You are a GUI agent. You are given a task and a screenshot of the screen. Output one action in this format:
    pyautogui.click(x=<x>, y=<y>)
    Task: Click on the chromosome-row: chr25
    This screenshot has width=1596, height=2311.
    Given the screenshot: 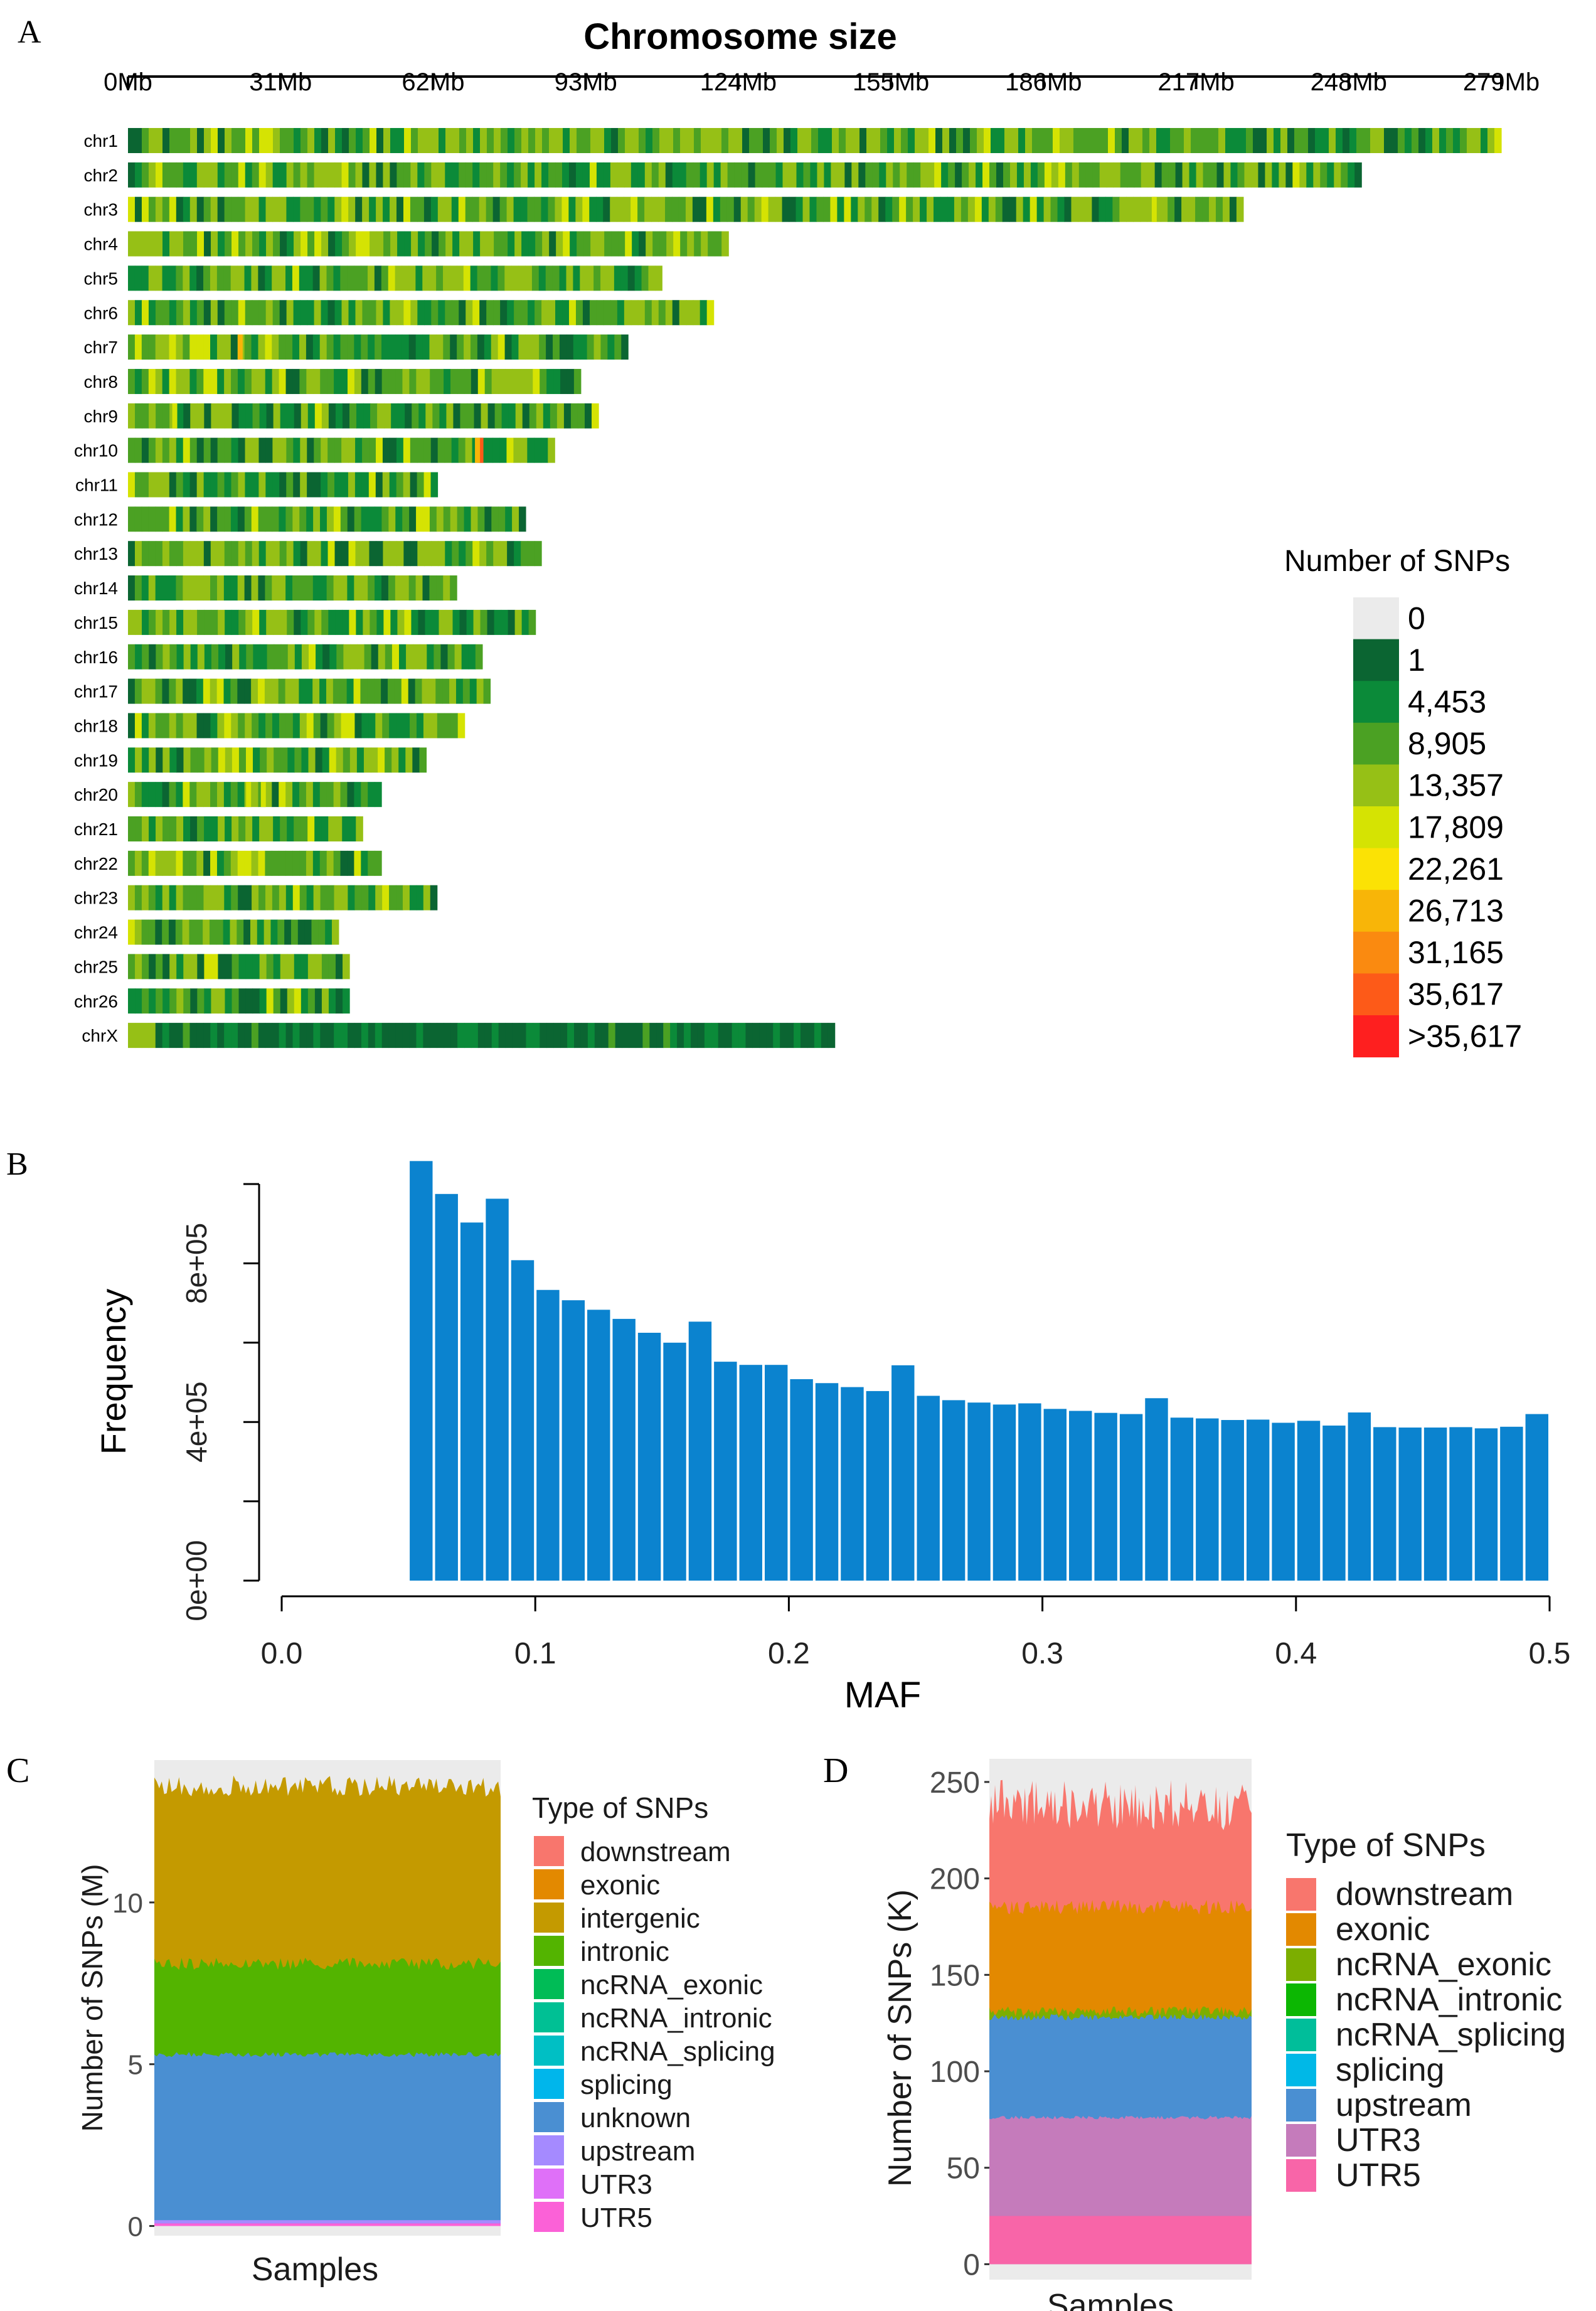 What is the action you would take?
    pyautogui.click(x=212, y=966)
    